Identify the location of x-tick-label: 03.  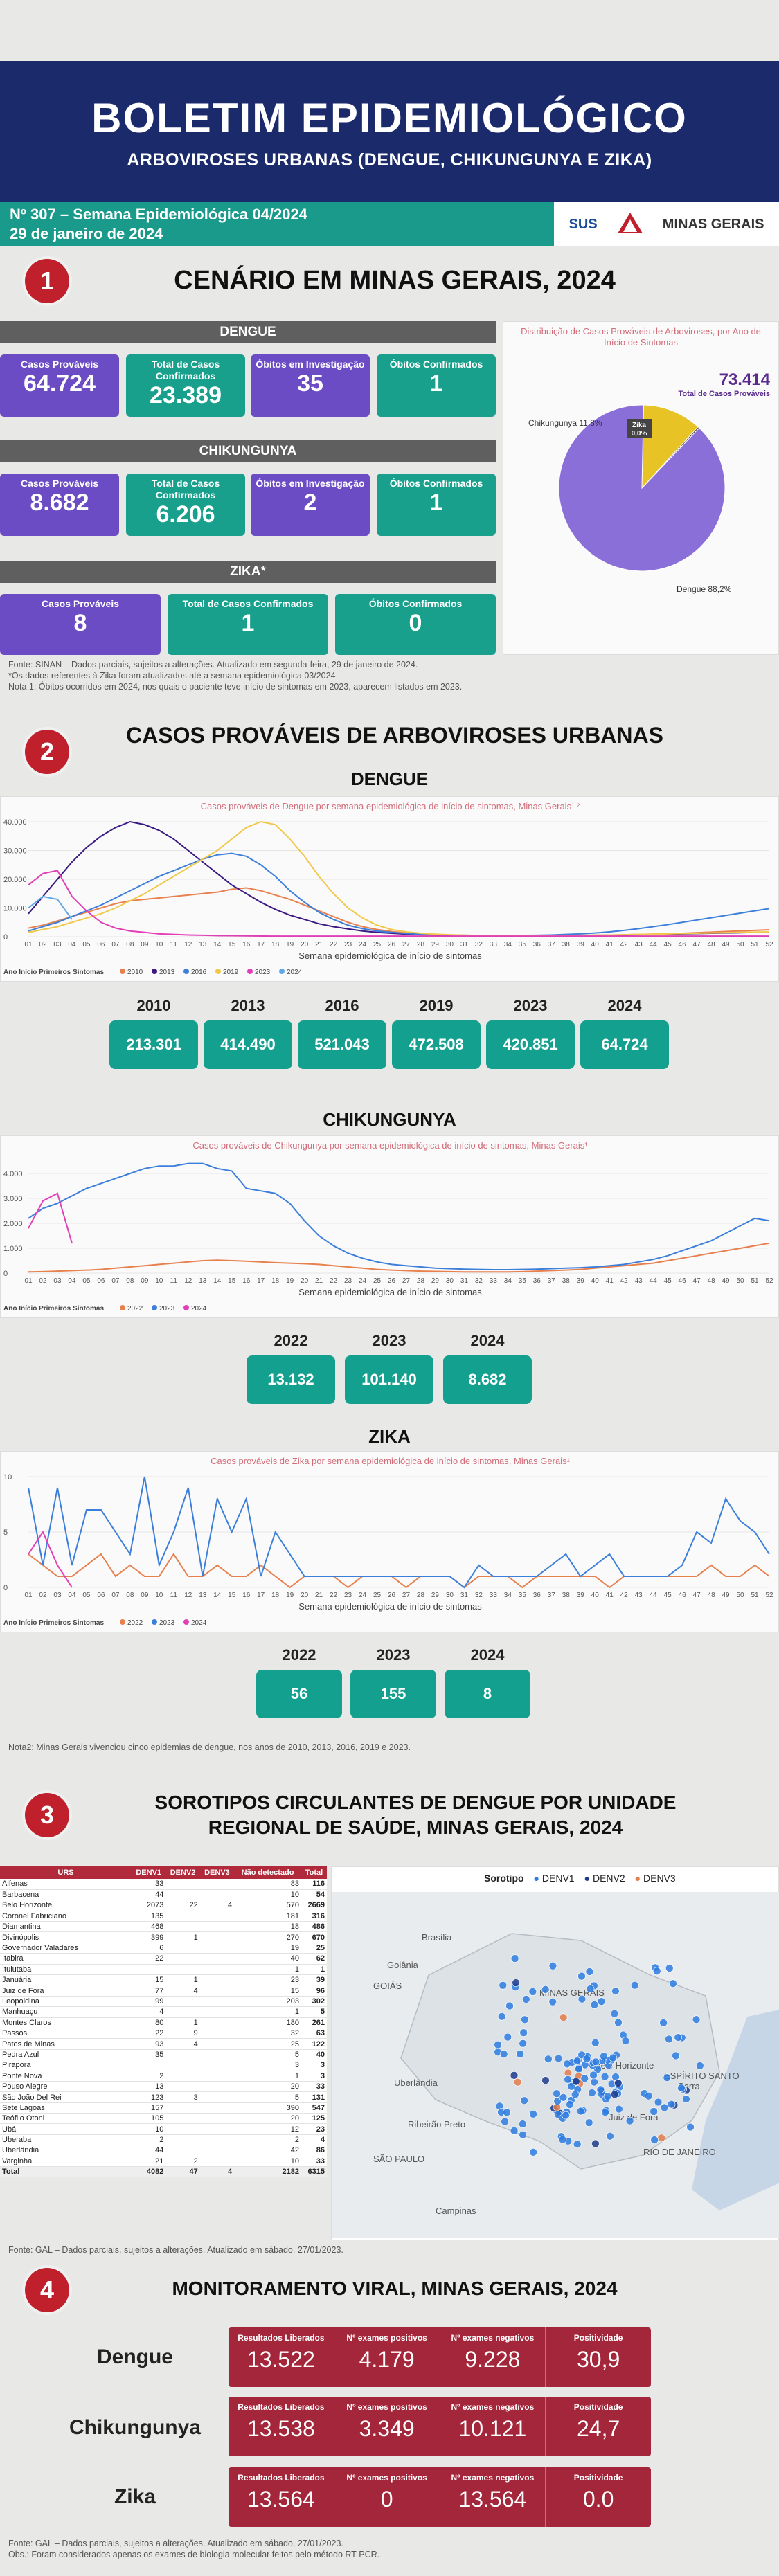
(57, 1595).